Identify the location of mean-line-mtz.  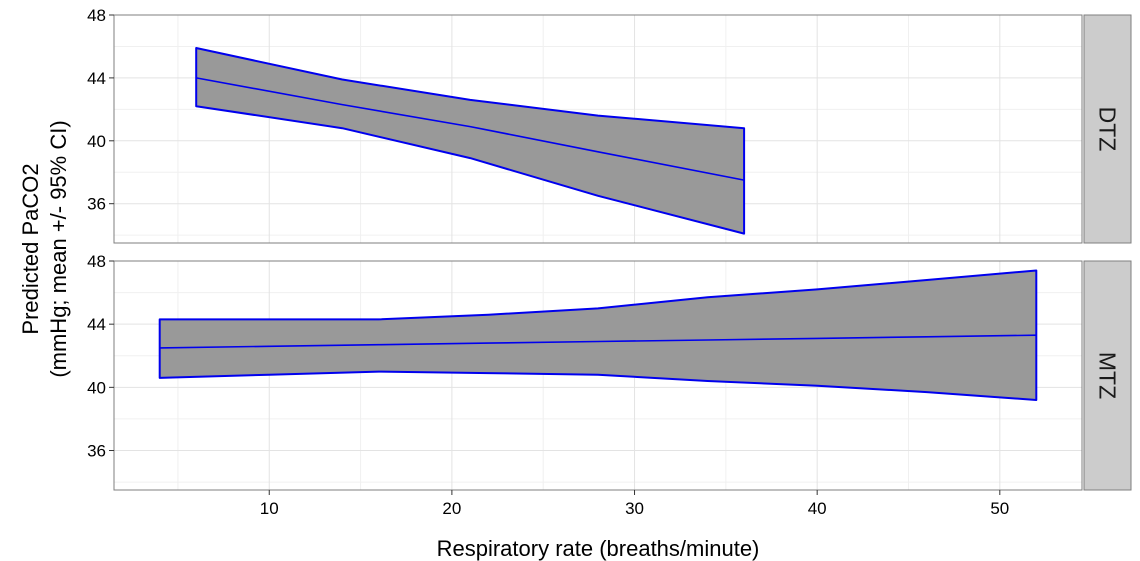
(598, 341).